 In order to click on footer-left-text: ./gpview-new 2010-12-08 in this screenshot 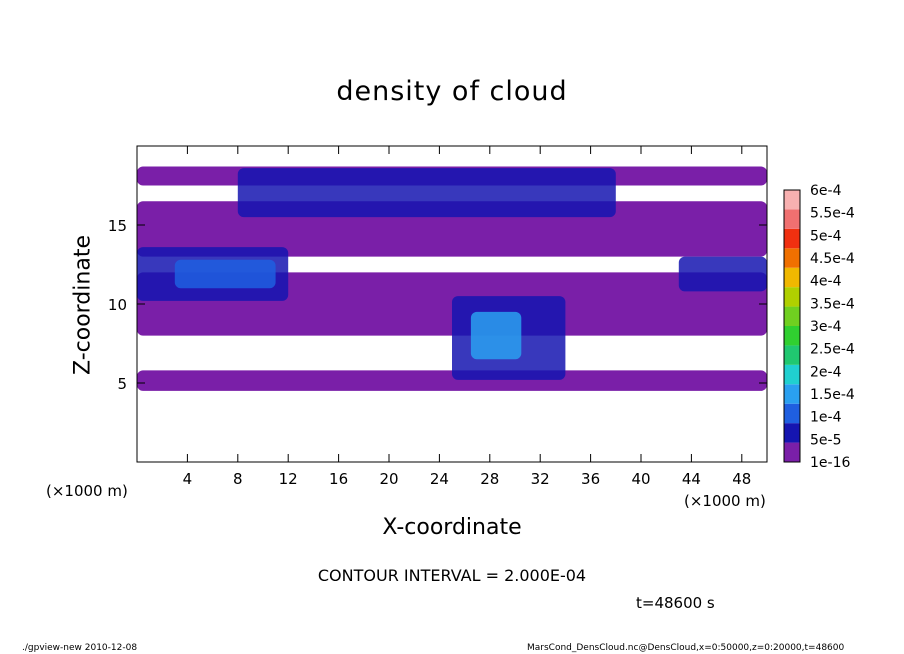, I will do `click(80, 648)`.